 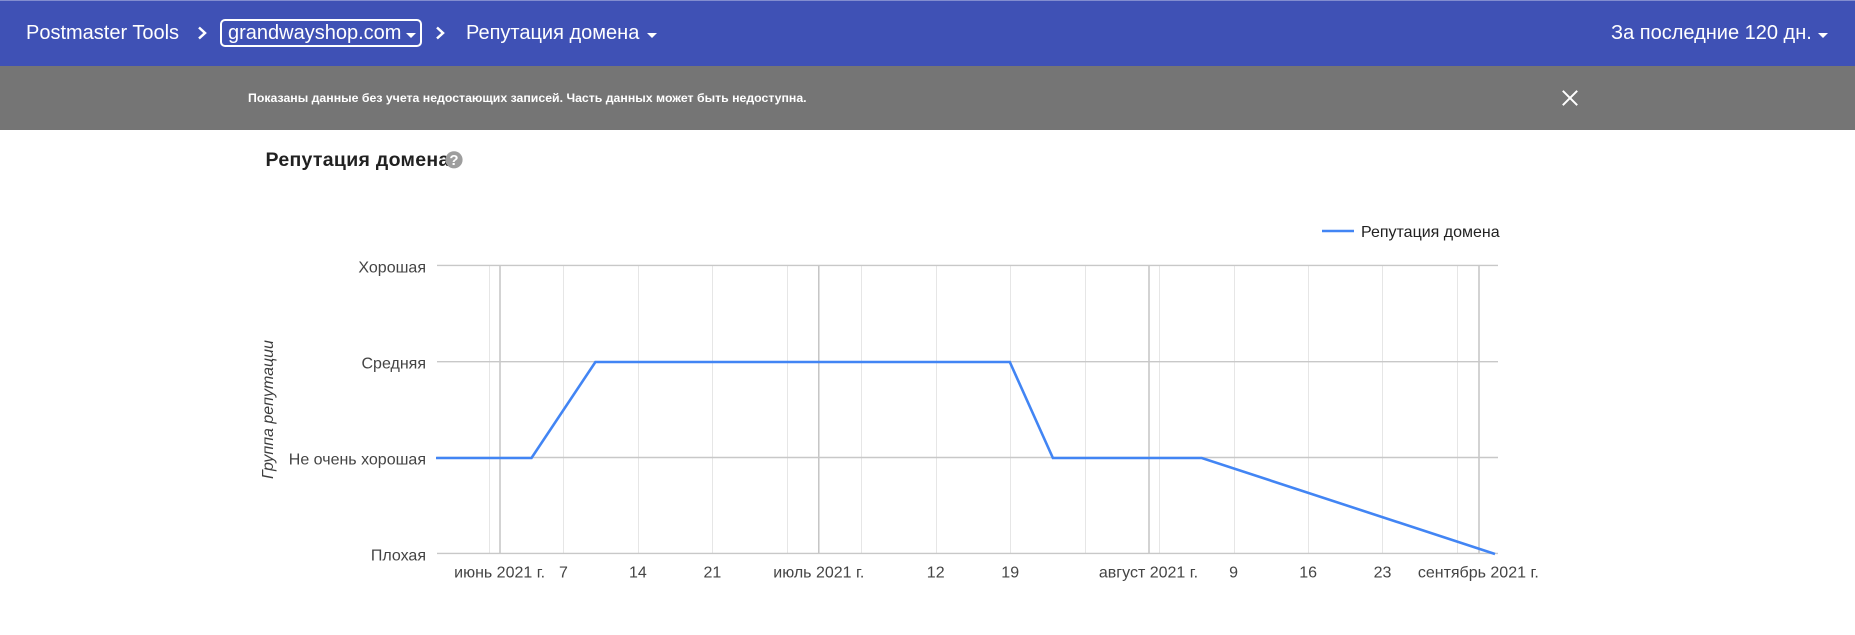 What do you see at coordinates (357, 460) in the screenshot?
I see `svg-text: Не очень хорошая` at bounding box center [357, 460].